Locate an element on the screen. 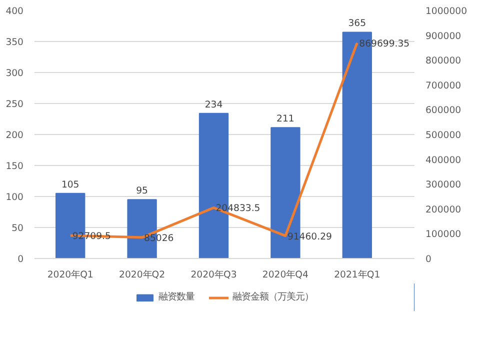 The image size is (499, 345). y-tick-label: 400 is located at coordinates (15, 11).